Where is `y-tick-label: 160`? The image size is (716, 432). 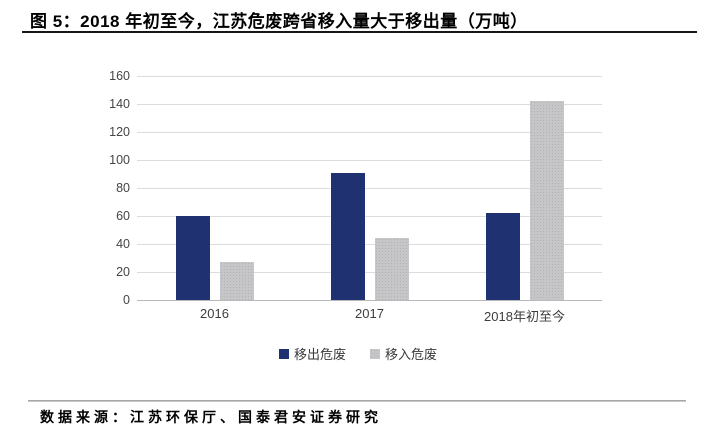 y-tick-label: 160 is located at coordinates (119, 76).